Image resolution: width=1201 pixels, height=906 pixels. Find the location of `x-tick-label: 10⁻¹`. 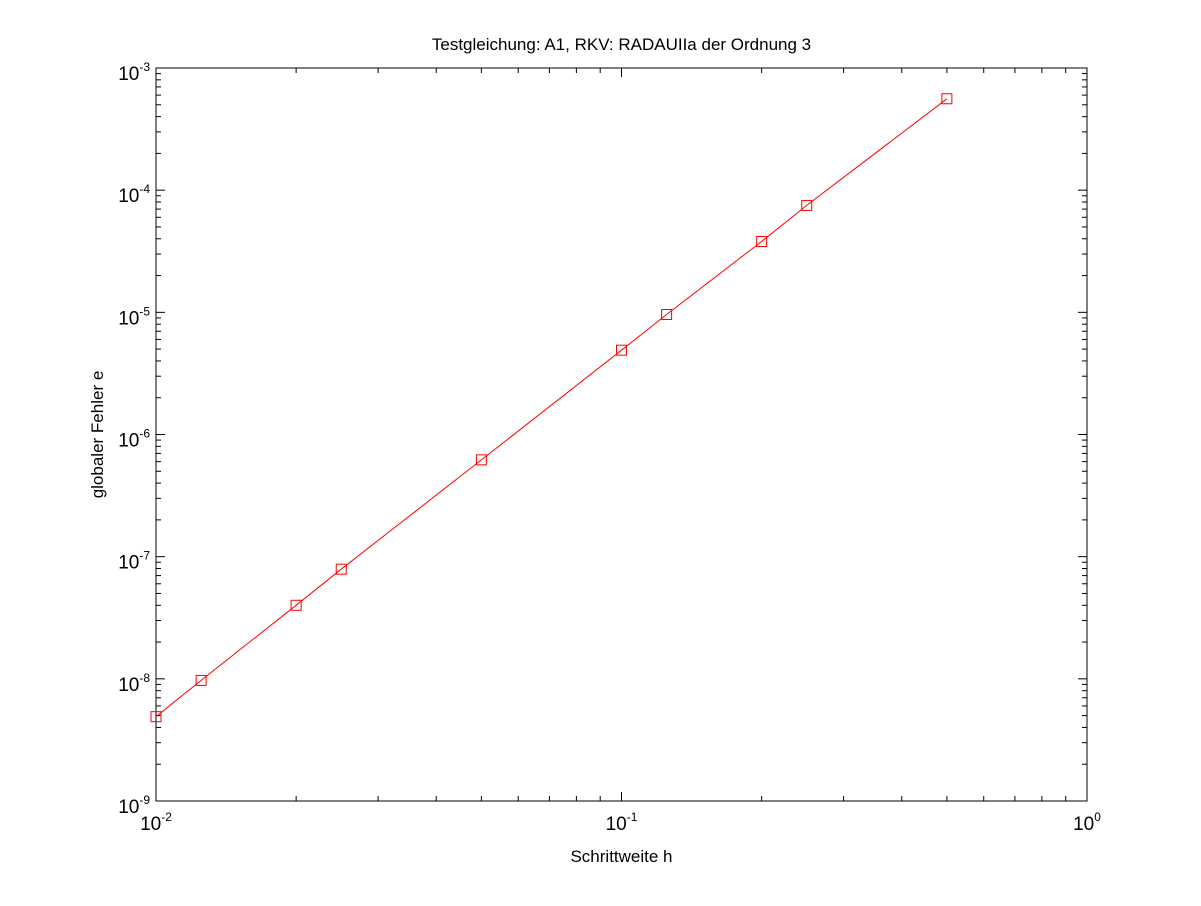

x-tick-label: 10⁻¹ is located at coordinates (622, 822).